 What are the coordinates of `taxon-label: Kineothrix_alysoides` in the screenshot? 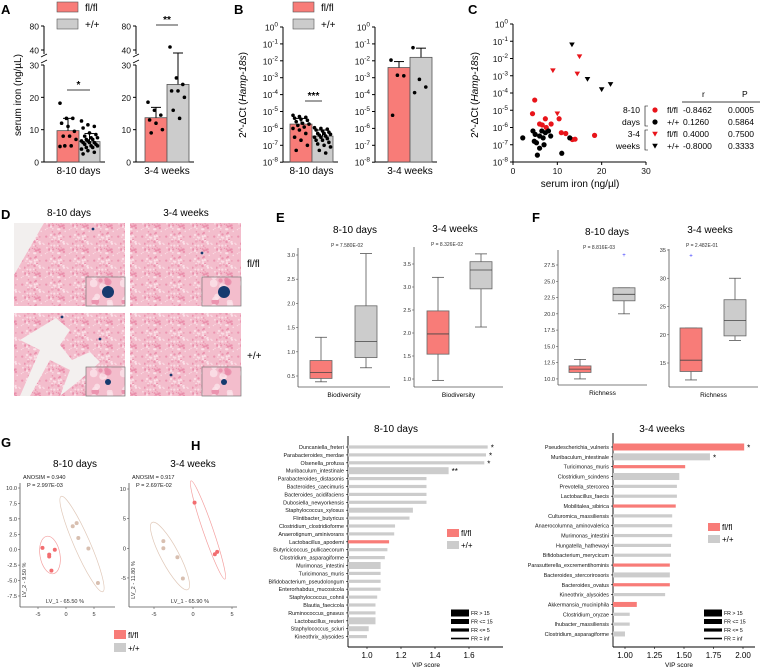 It's located at (585, 596).